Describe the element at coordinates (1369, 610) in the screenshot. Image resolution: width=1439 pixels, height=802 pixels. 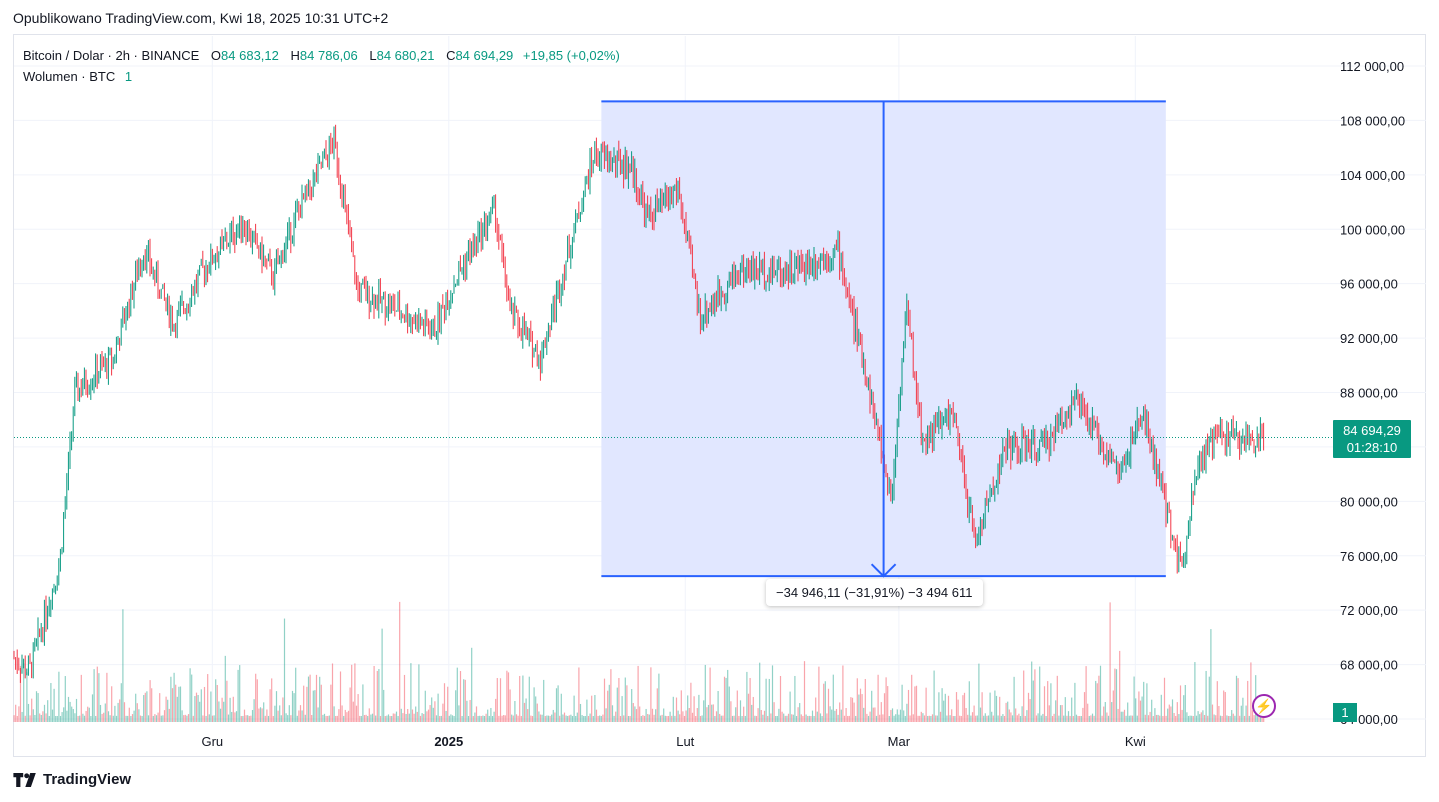
I see `y-tick-label: 72 000,00` at that location.